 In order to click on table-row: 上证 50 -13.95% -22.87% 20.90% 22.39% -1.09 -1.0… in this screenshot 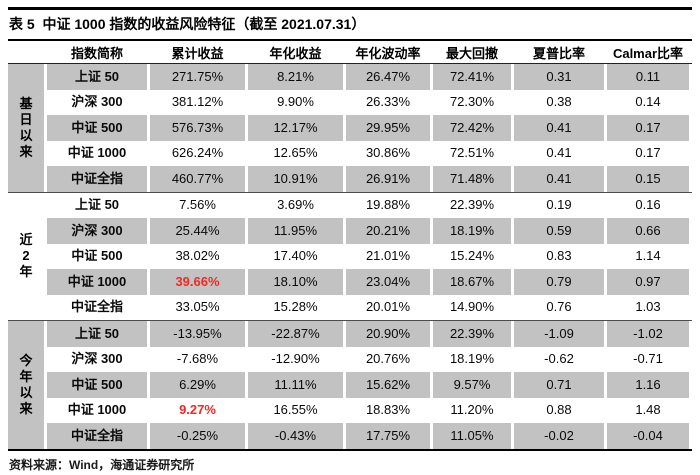, I will do `click(369, 334)`.